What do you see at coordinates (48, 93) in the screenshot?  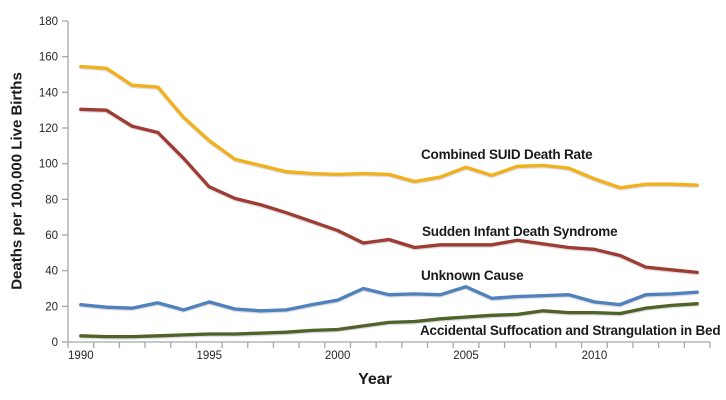 I see `y-tick-label: 140` at bounding box center [48, 93].